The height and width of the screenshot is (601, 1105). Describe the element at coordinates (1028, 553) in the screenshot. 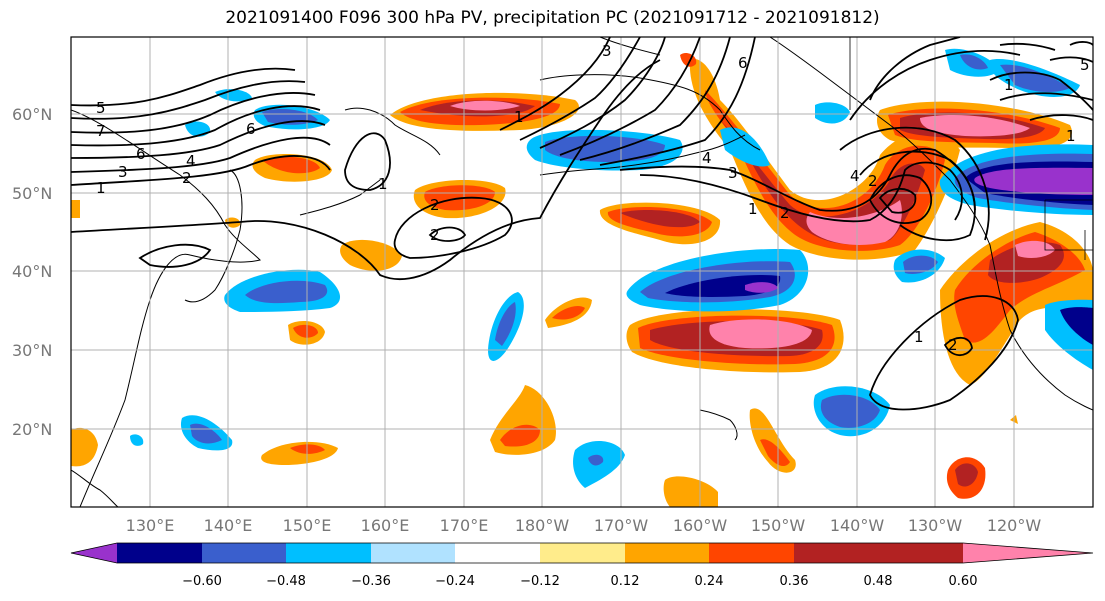

I see `colorbar-extend-high` at that location.